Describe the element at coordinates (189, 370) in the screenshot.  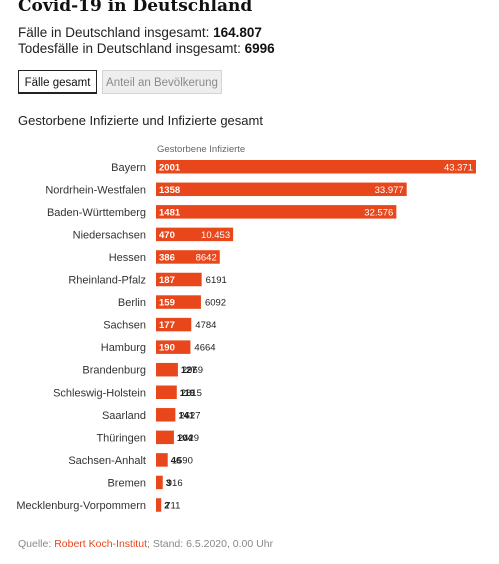
I see `deaths-value-label: 127` at that location.